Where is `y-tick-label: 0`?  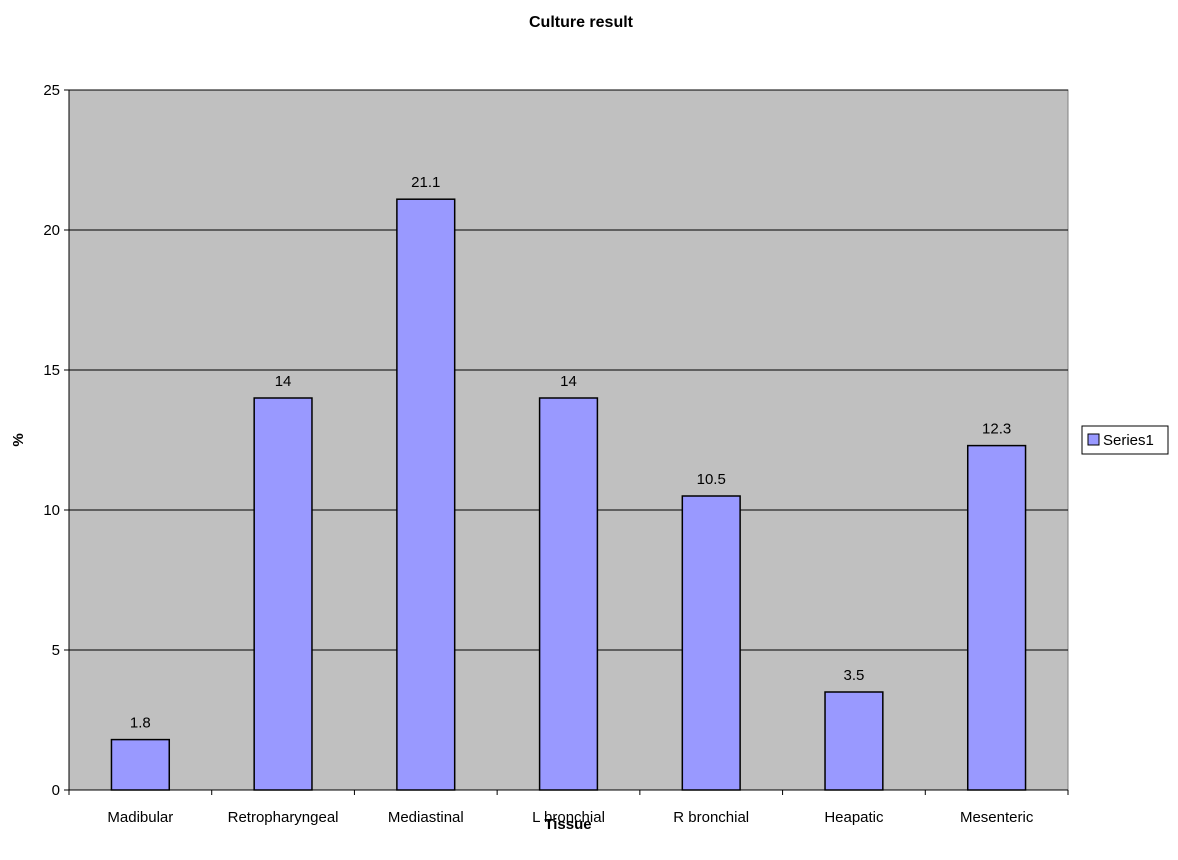 y-tick-label: 0 is located at coordinates (56, 790).